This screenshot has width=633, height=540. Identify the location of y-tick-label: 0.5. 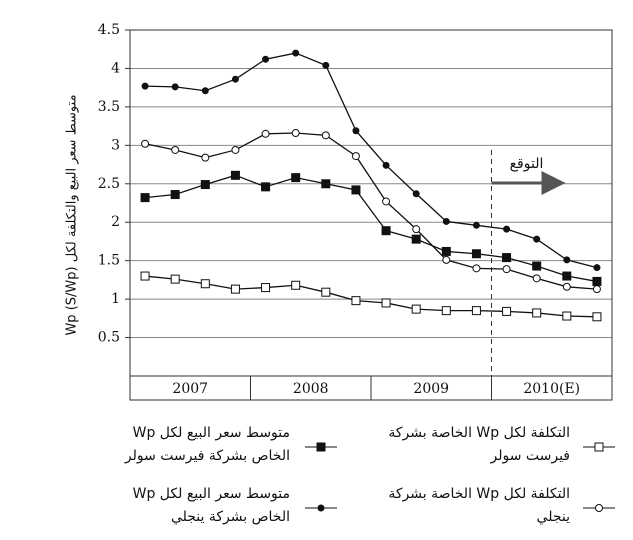
(109, 338).